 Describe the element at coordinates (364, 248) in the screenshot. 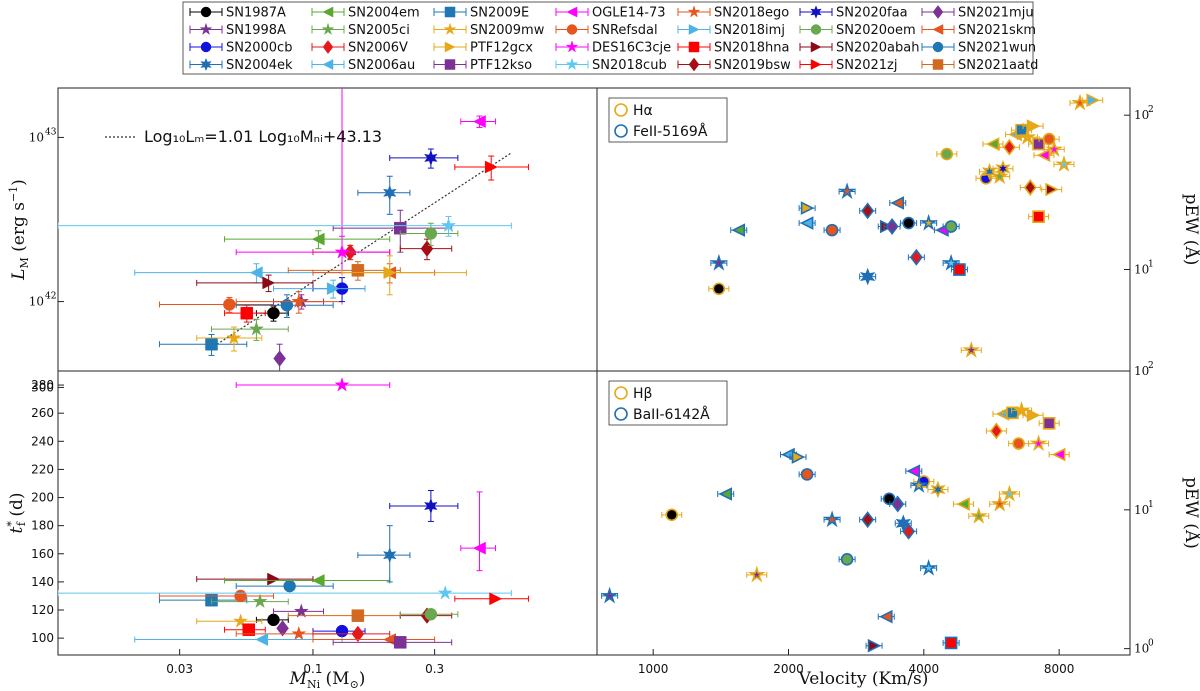

I see `fit-line` at that location.